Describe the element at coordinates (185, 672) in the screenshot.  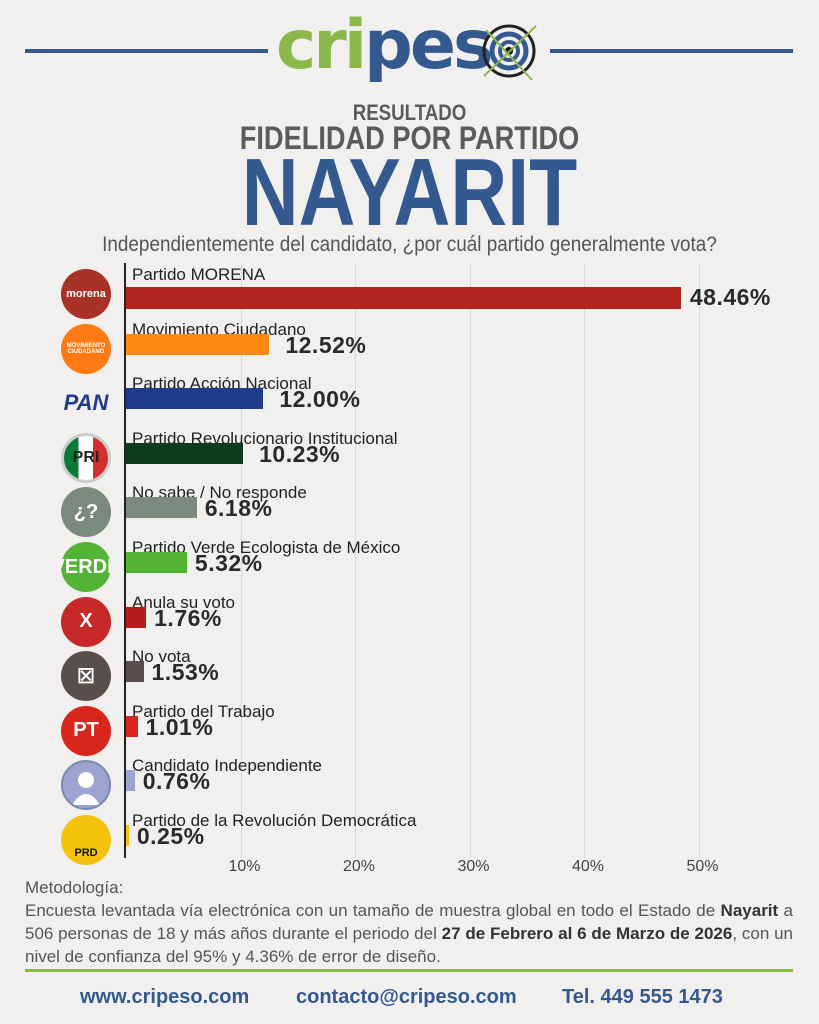
I see `value-label: 1.53%` at that location.